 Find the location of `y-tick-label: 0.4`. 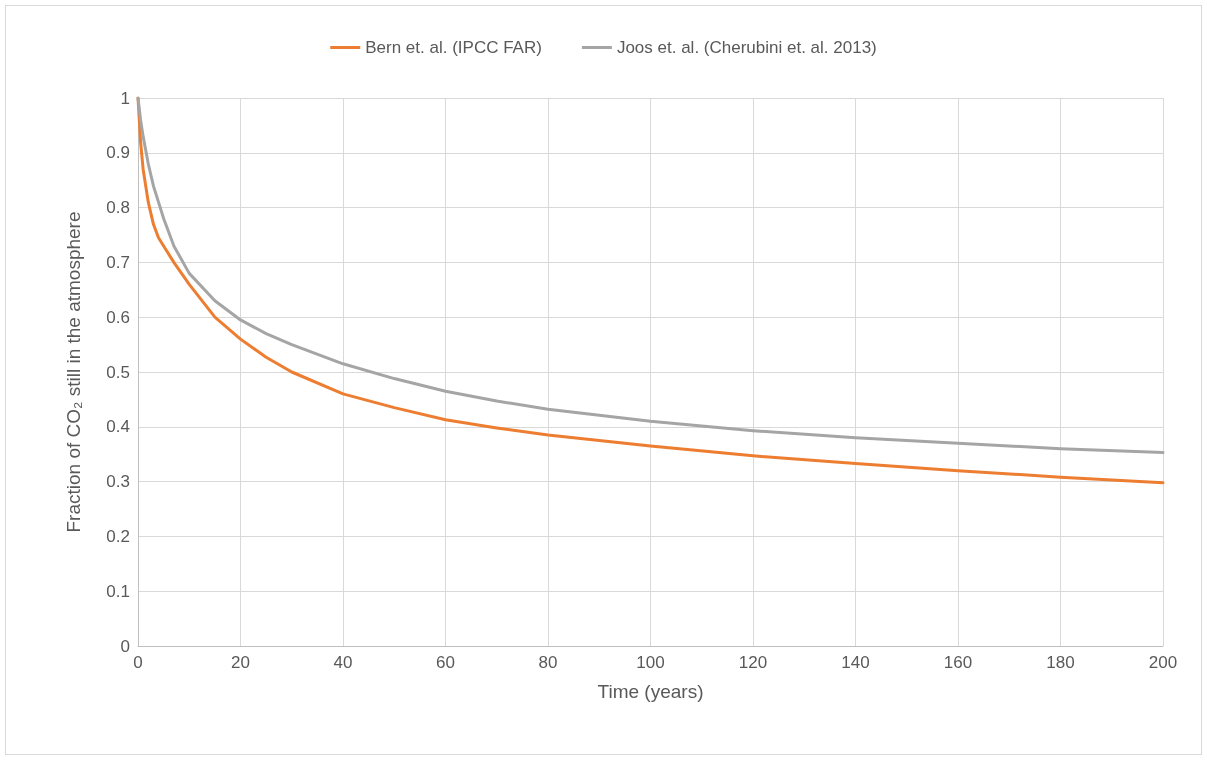

y-tick-label: 0.4 is located at coordinates (118, 427).